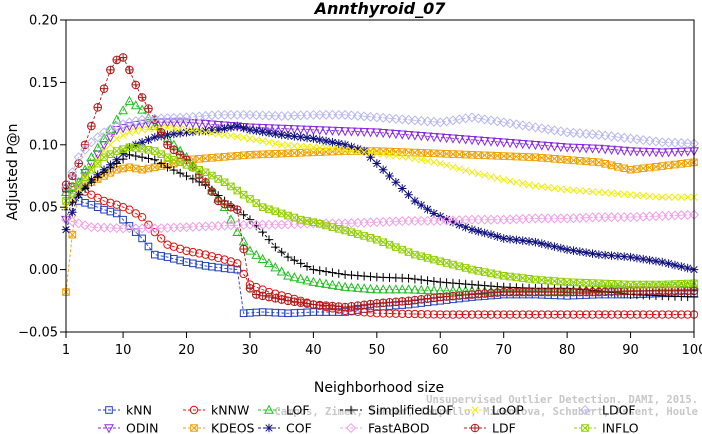 Image resolution: width=702 pixels, height=434 pixels. What do you see at coordinates (123, 149) in the screenshot?
I see `data-point-inflo` at bounding box center [123, 149].